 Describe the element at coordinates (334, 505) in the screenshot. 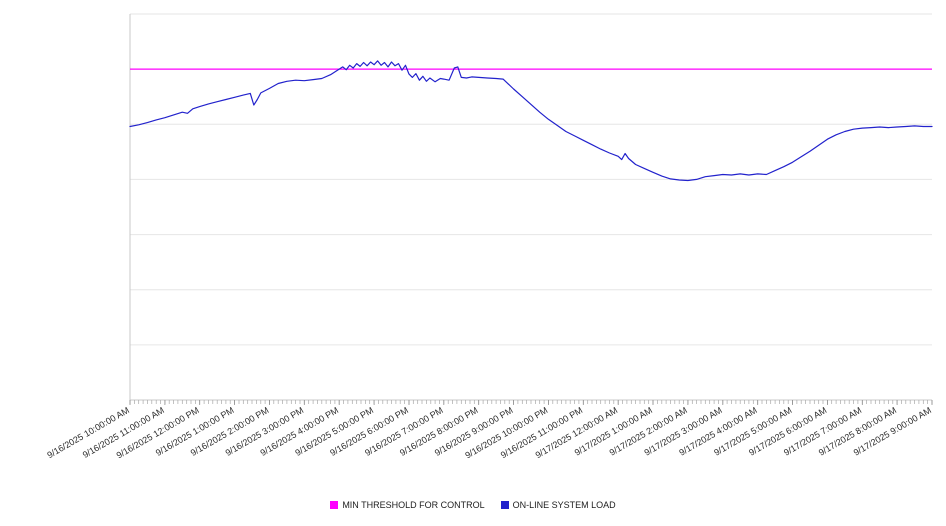

I see `min-threshold-swatch-icon` at that location.